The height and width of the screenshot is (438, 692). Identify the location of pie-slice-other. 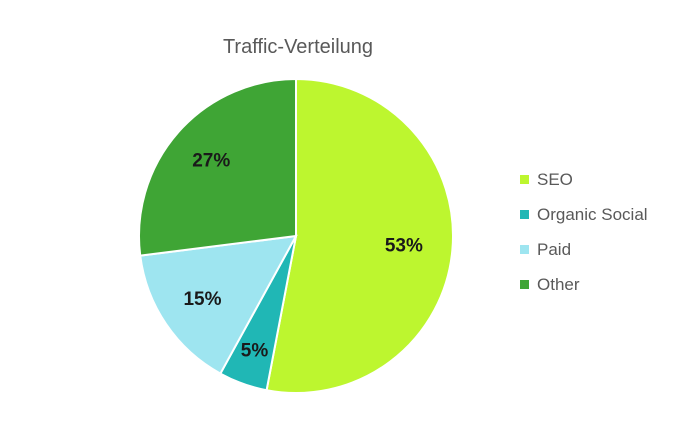
(217, 167).